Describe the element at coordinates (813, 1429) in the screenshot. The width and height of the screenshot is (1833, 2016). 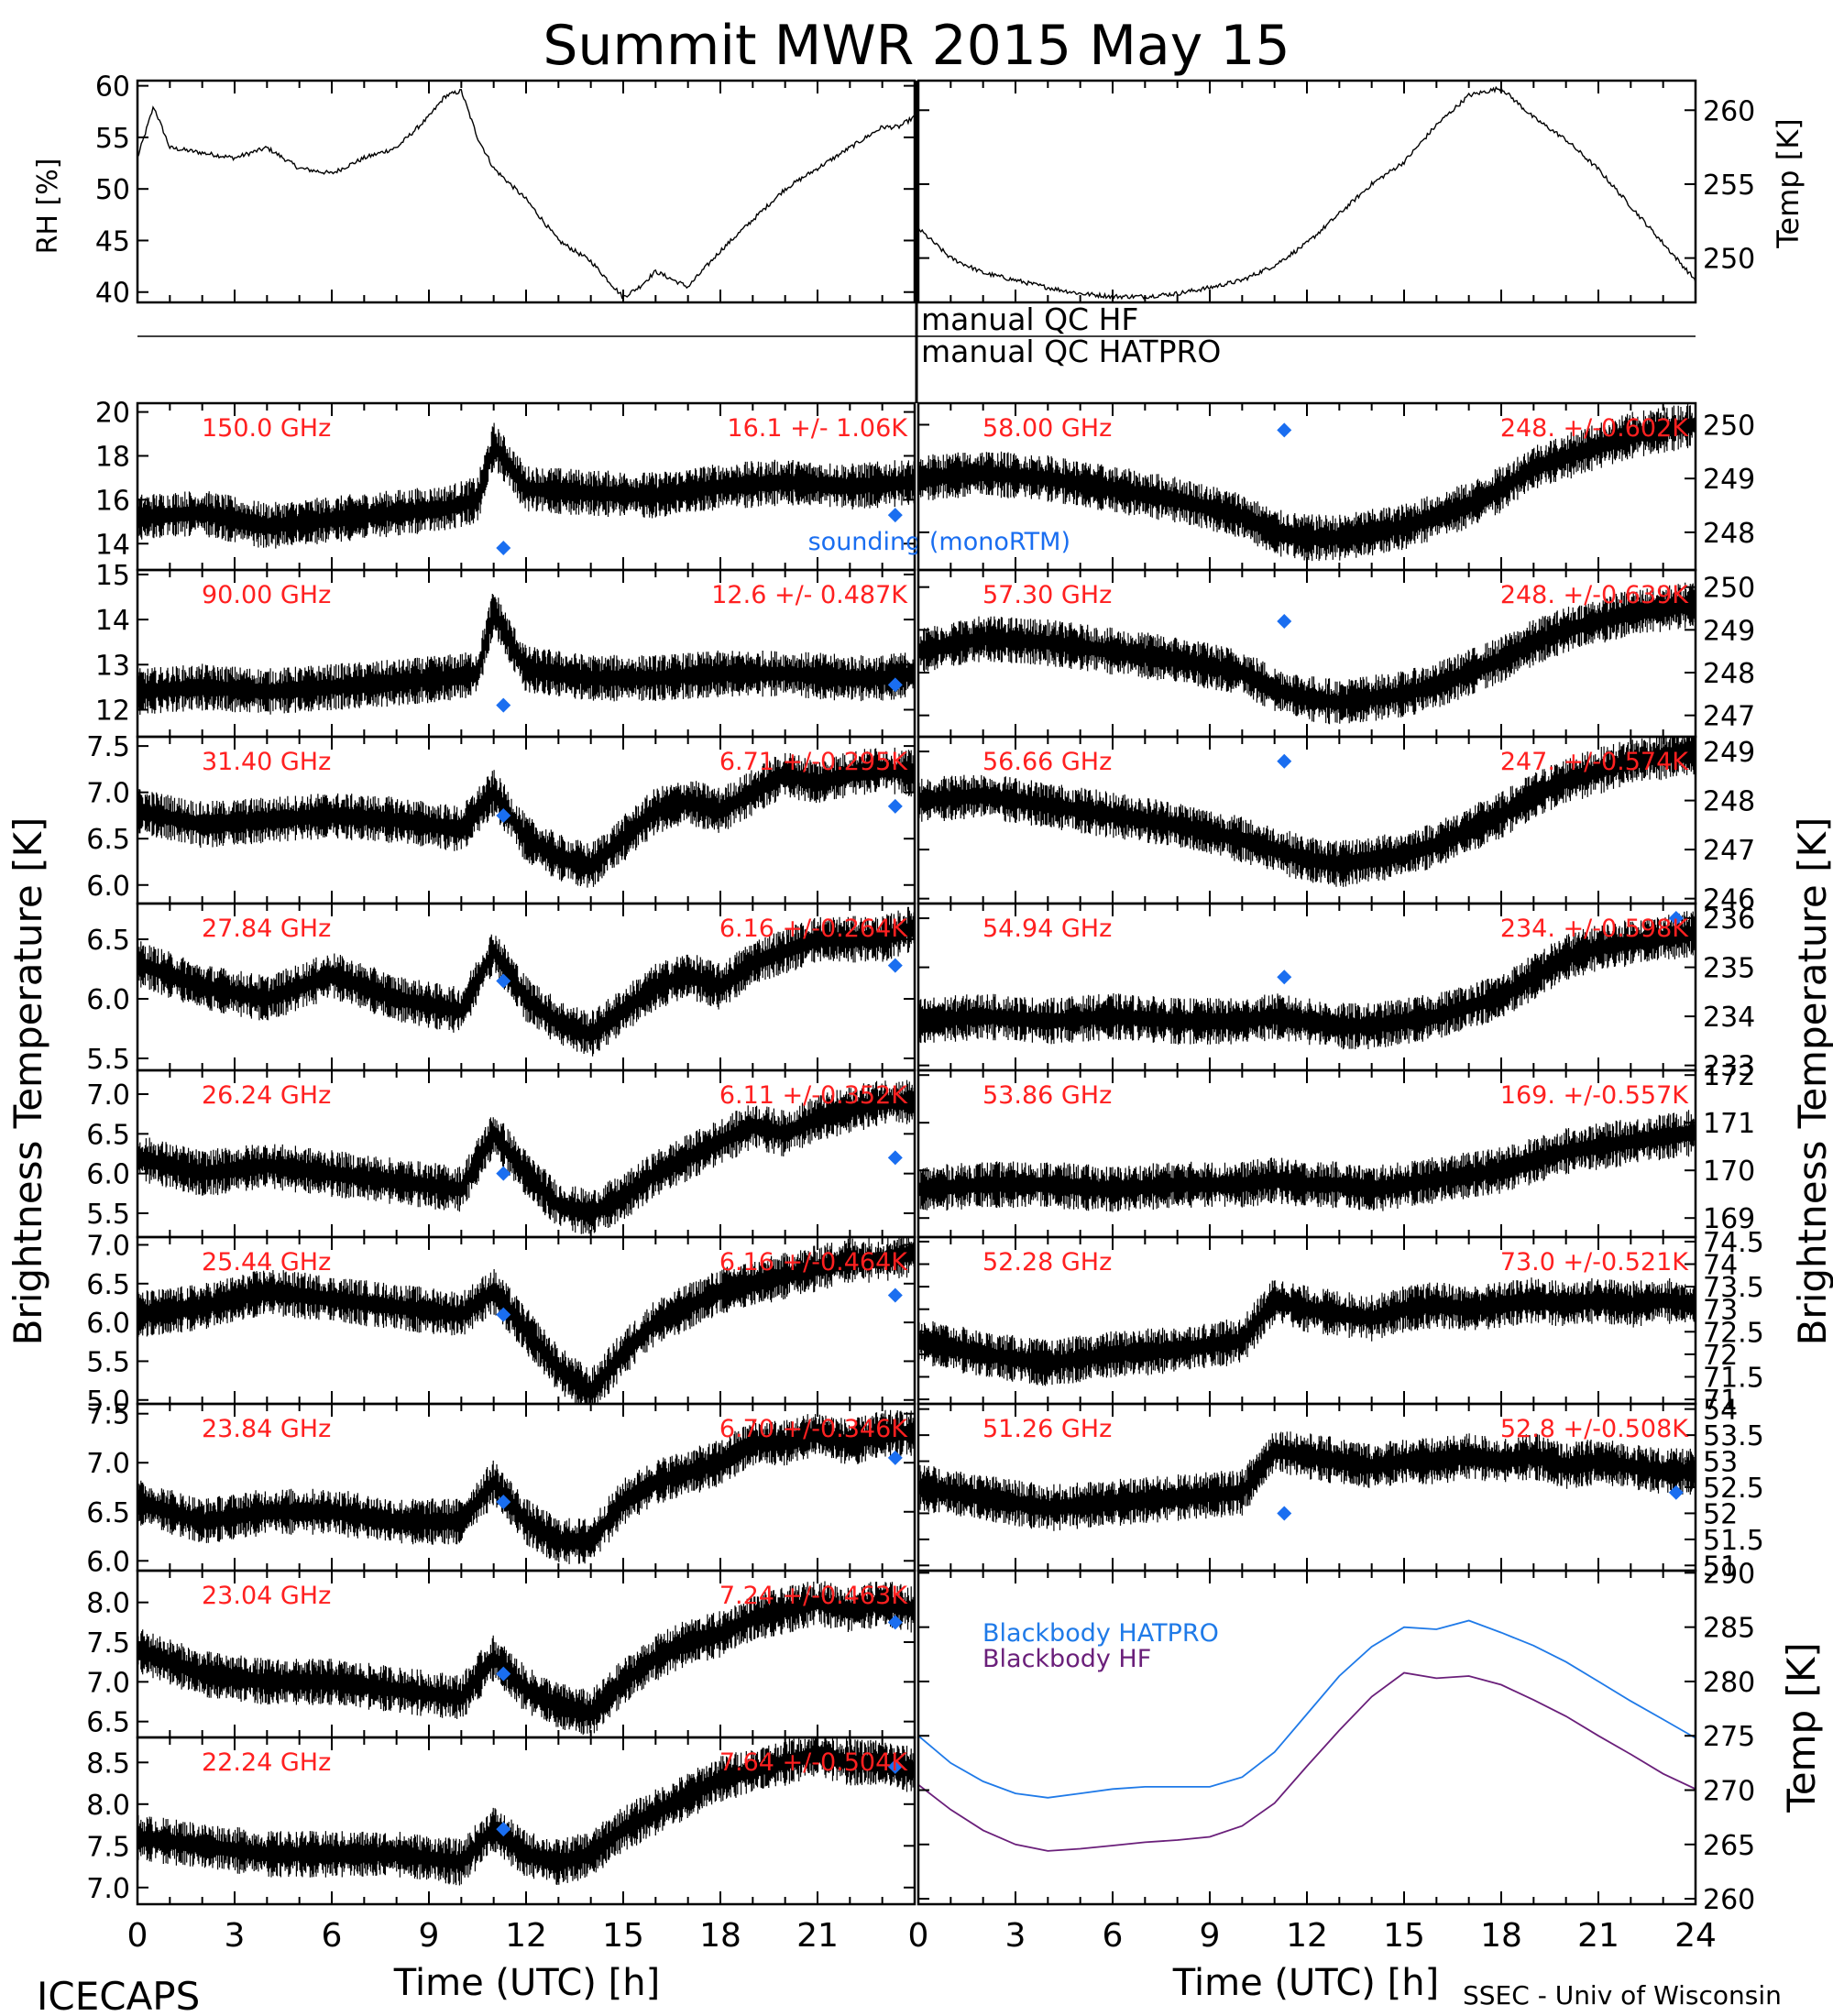
I see `channel-stats: 6.70 +/-0.346K` at that location.